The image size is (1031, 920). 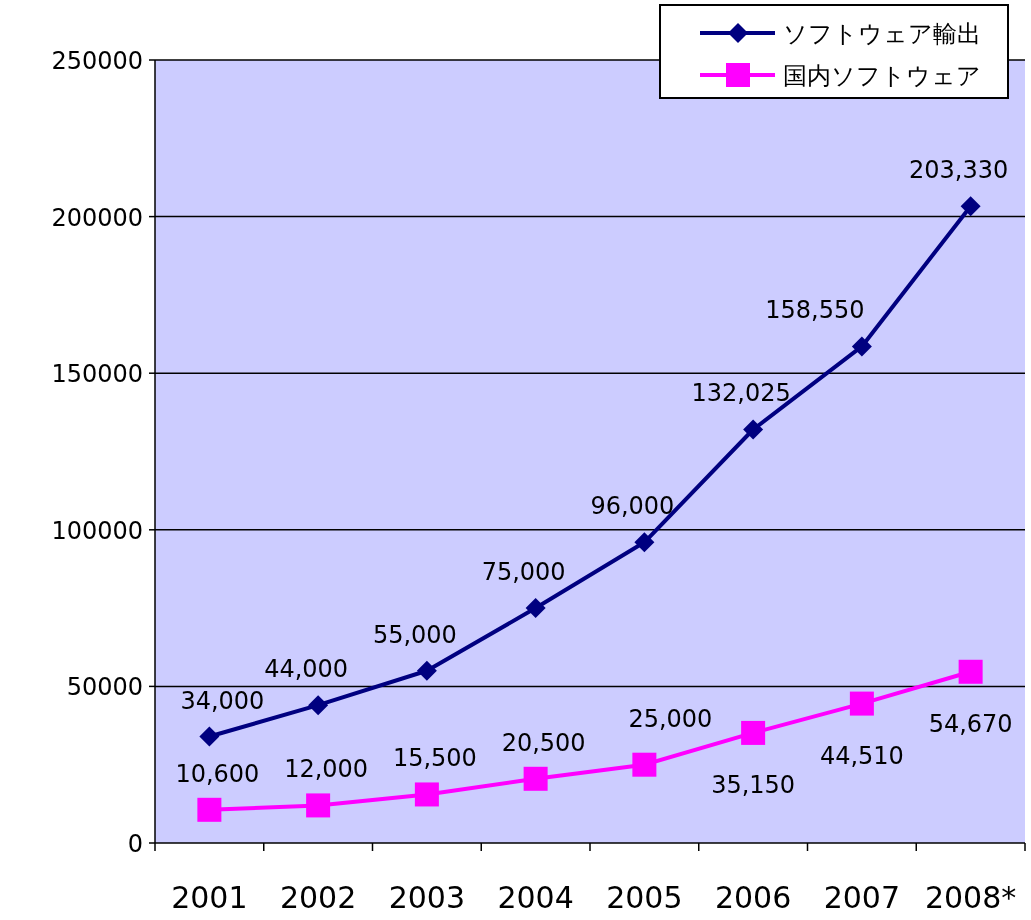 What do you see at coordinates (741, 393) in the screenshot?
I see `data-label: 132,025` at bounding box center [741, 393].